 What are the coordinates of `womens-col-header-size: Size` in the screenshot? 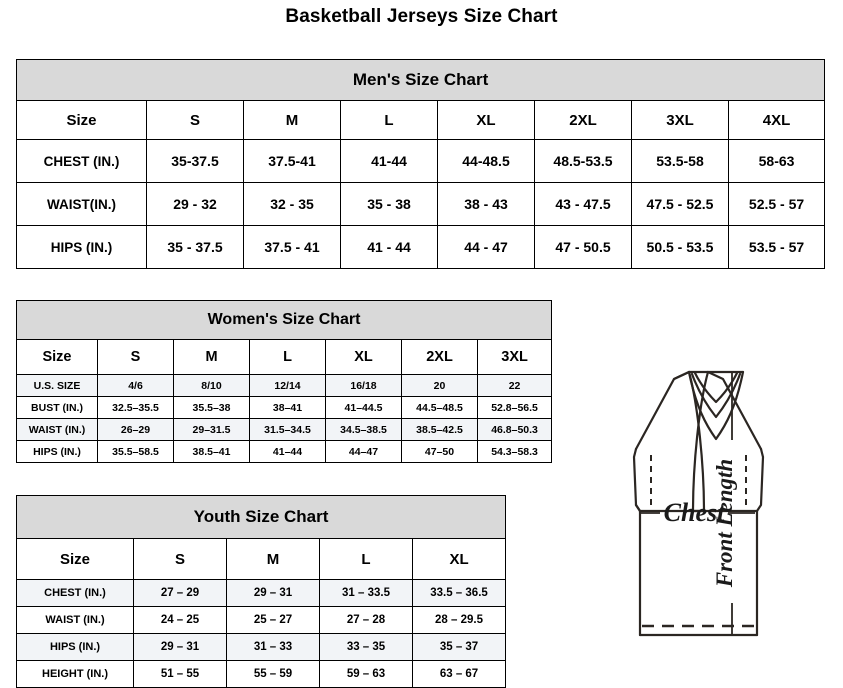 It's located at (57, 357).